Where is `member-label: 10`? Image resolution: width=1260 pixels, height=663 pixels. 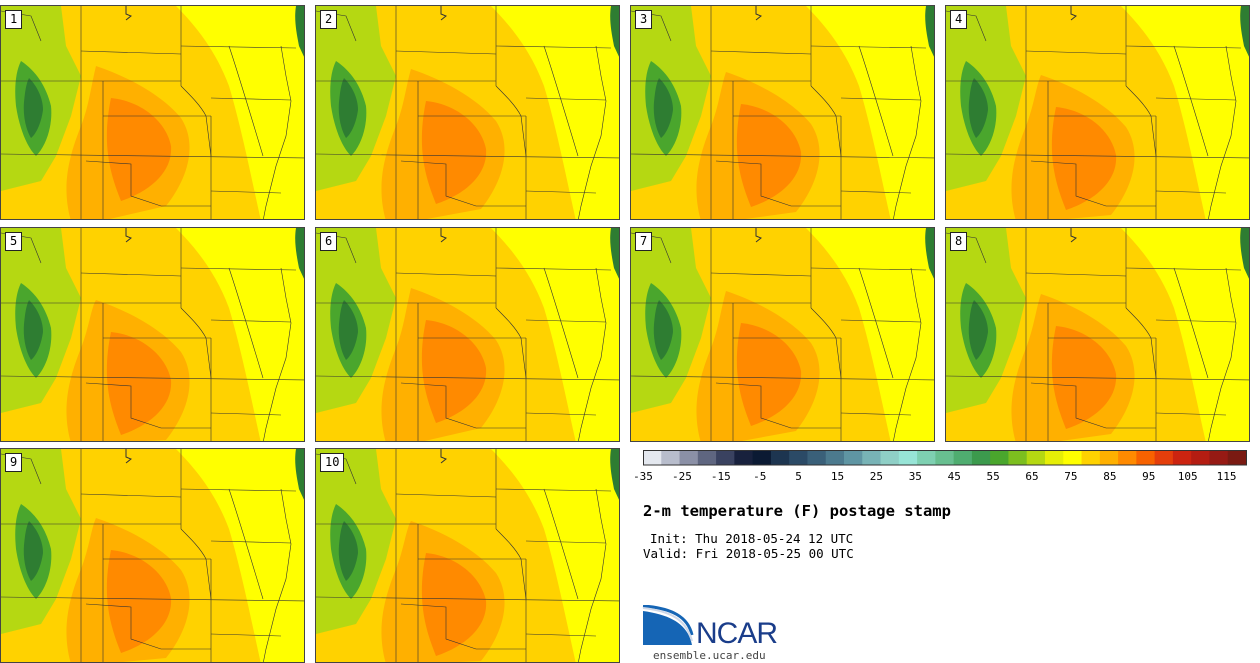 member-label: 10 is located at coordinates (332, 462).